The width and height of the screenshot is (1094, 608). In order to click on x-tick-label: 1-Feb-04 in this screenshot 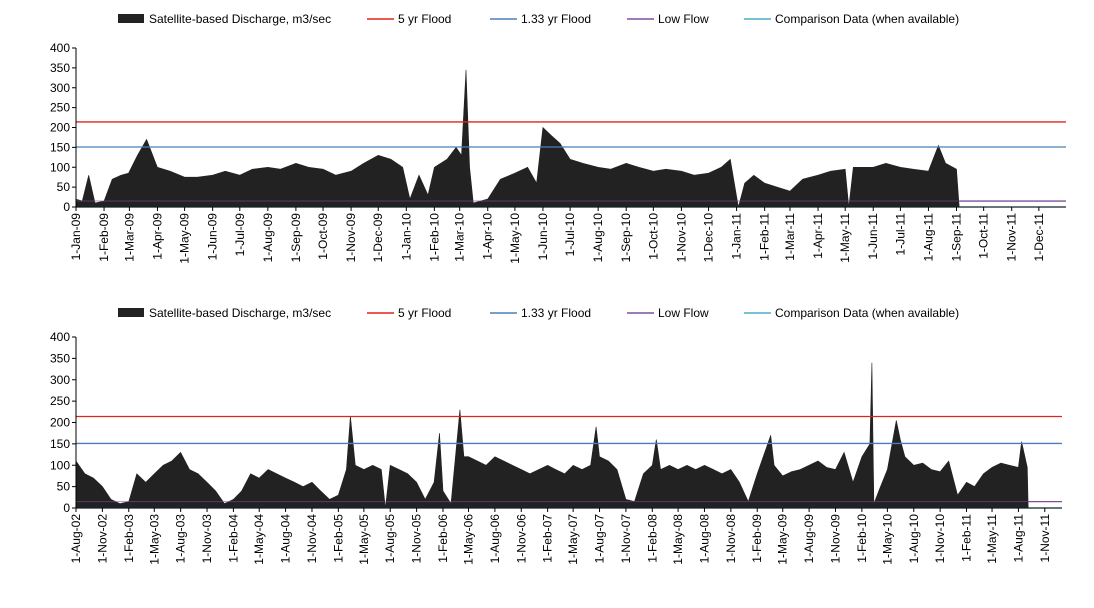, I will do `click(233, 538)`.